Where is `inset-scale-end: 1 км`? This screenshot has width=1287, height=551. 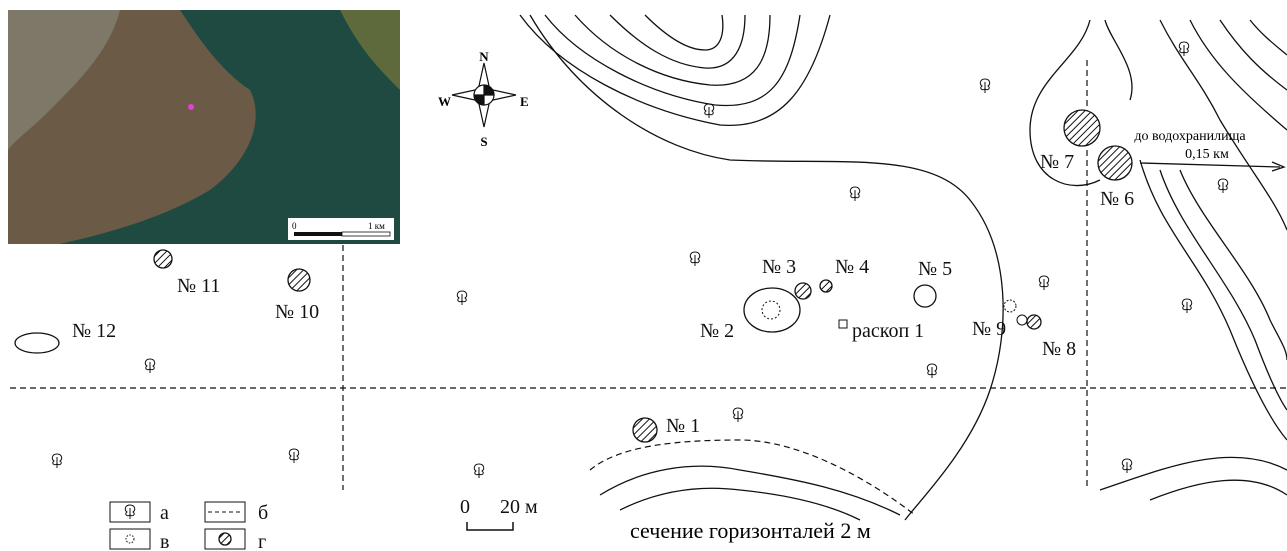
inset-scale-end: 1 км is located at coordinates (376, 226).